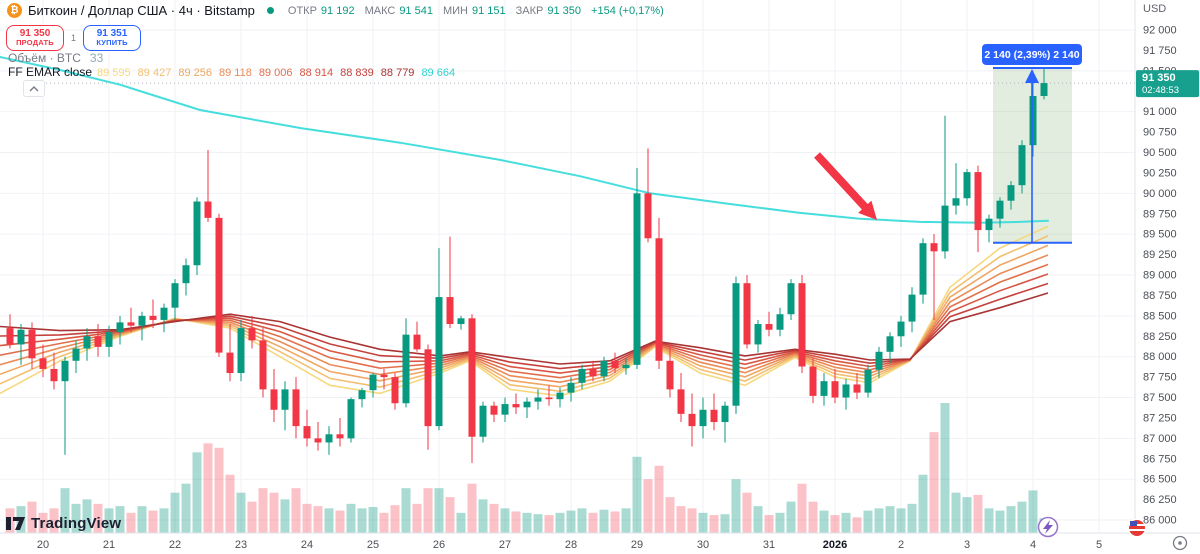 This screenshot has width=1200, height=554. I want to click on low-label: МИН, so click(455, 10).